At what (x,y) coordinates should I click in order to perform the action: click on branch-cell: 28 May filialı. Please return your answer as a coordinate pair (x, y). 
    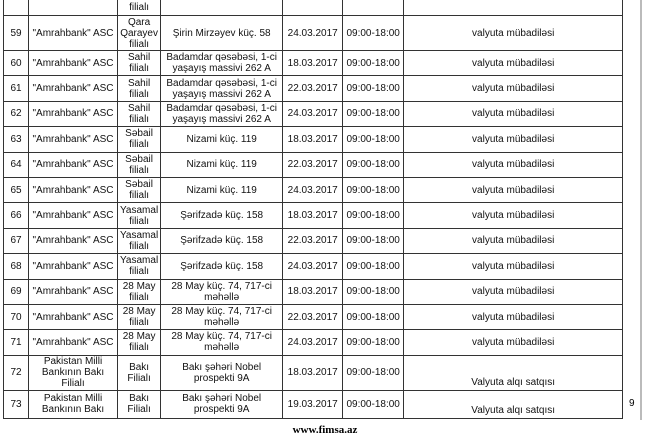
    Looking at the image, I should click on (139, 317).